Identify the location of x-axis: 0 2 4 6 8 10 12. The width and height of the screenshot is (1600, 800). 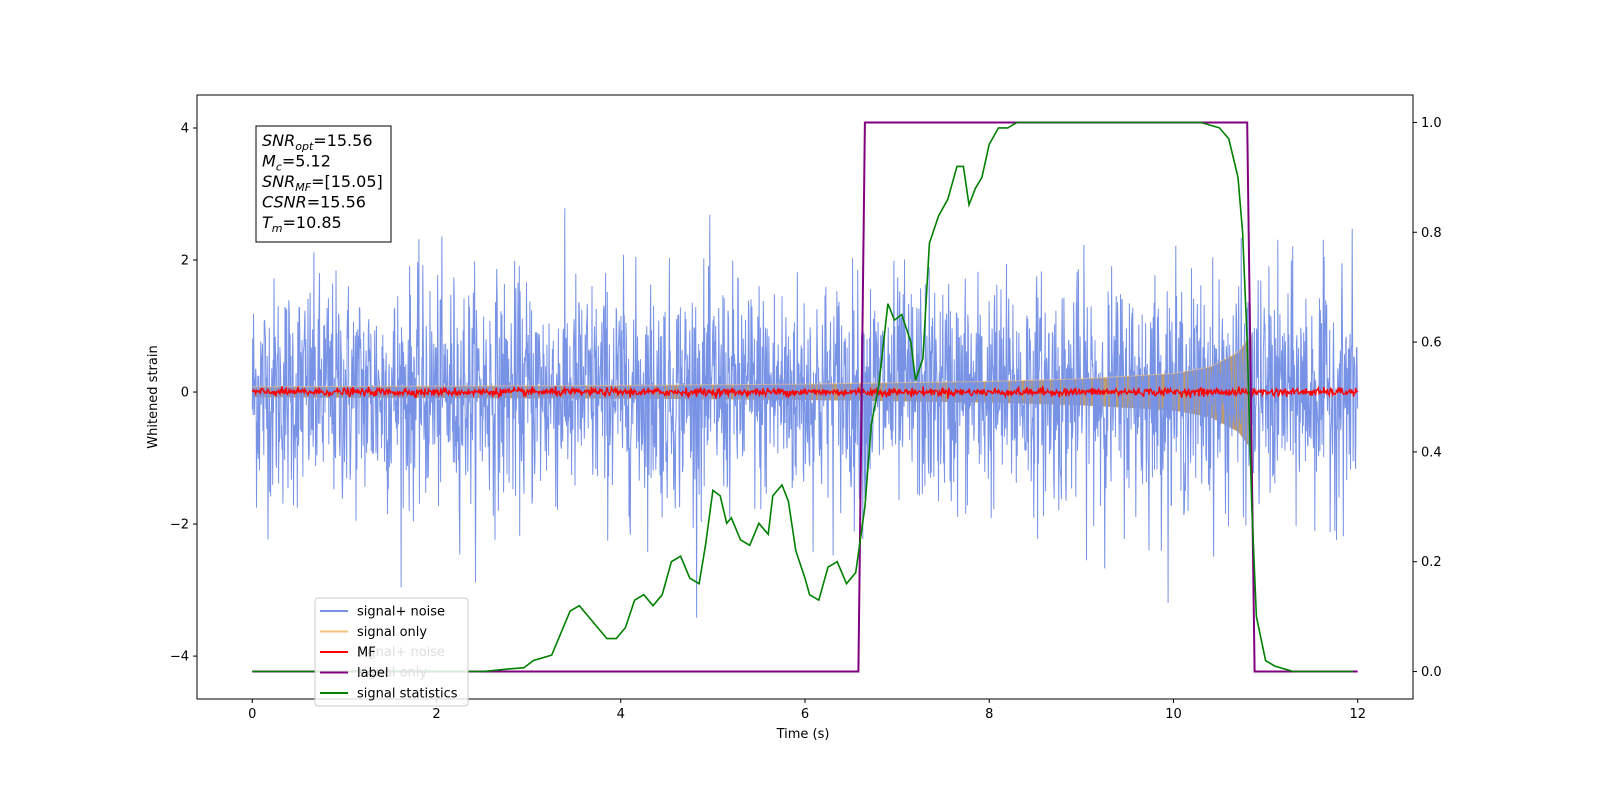
(807, 710).